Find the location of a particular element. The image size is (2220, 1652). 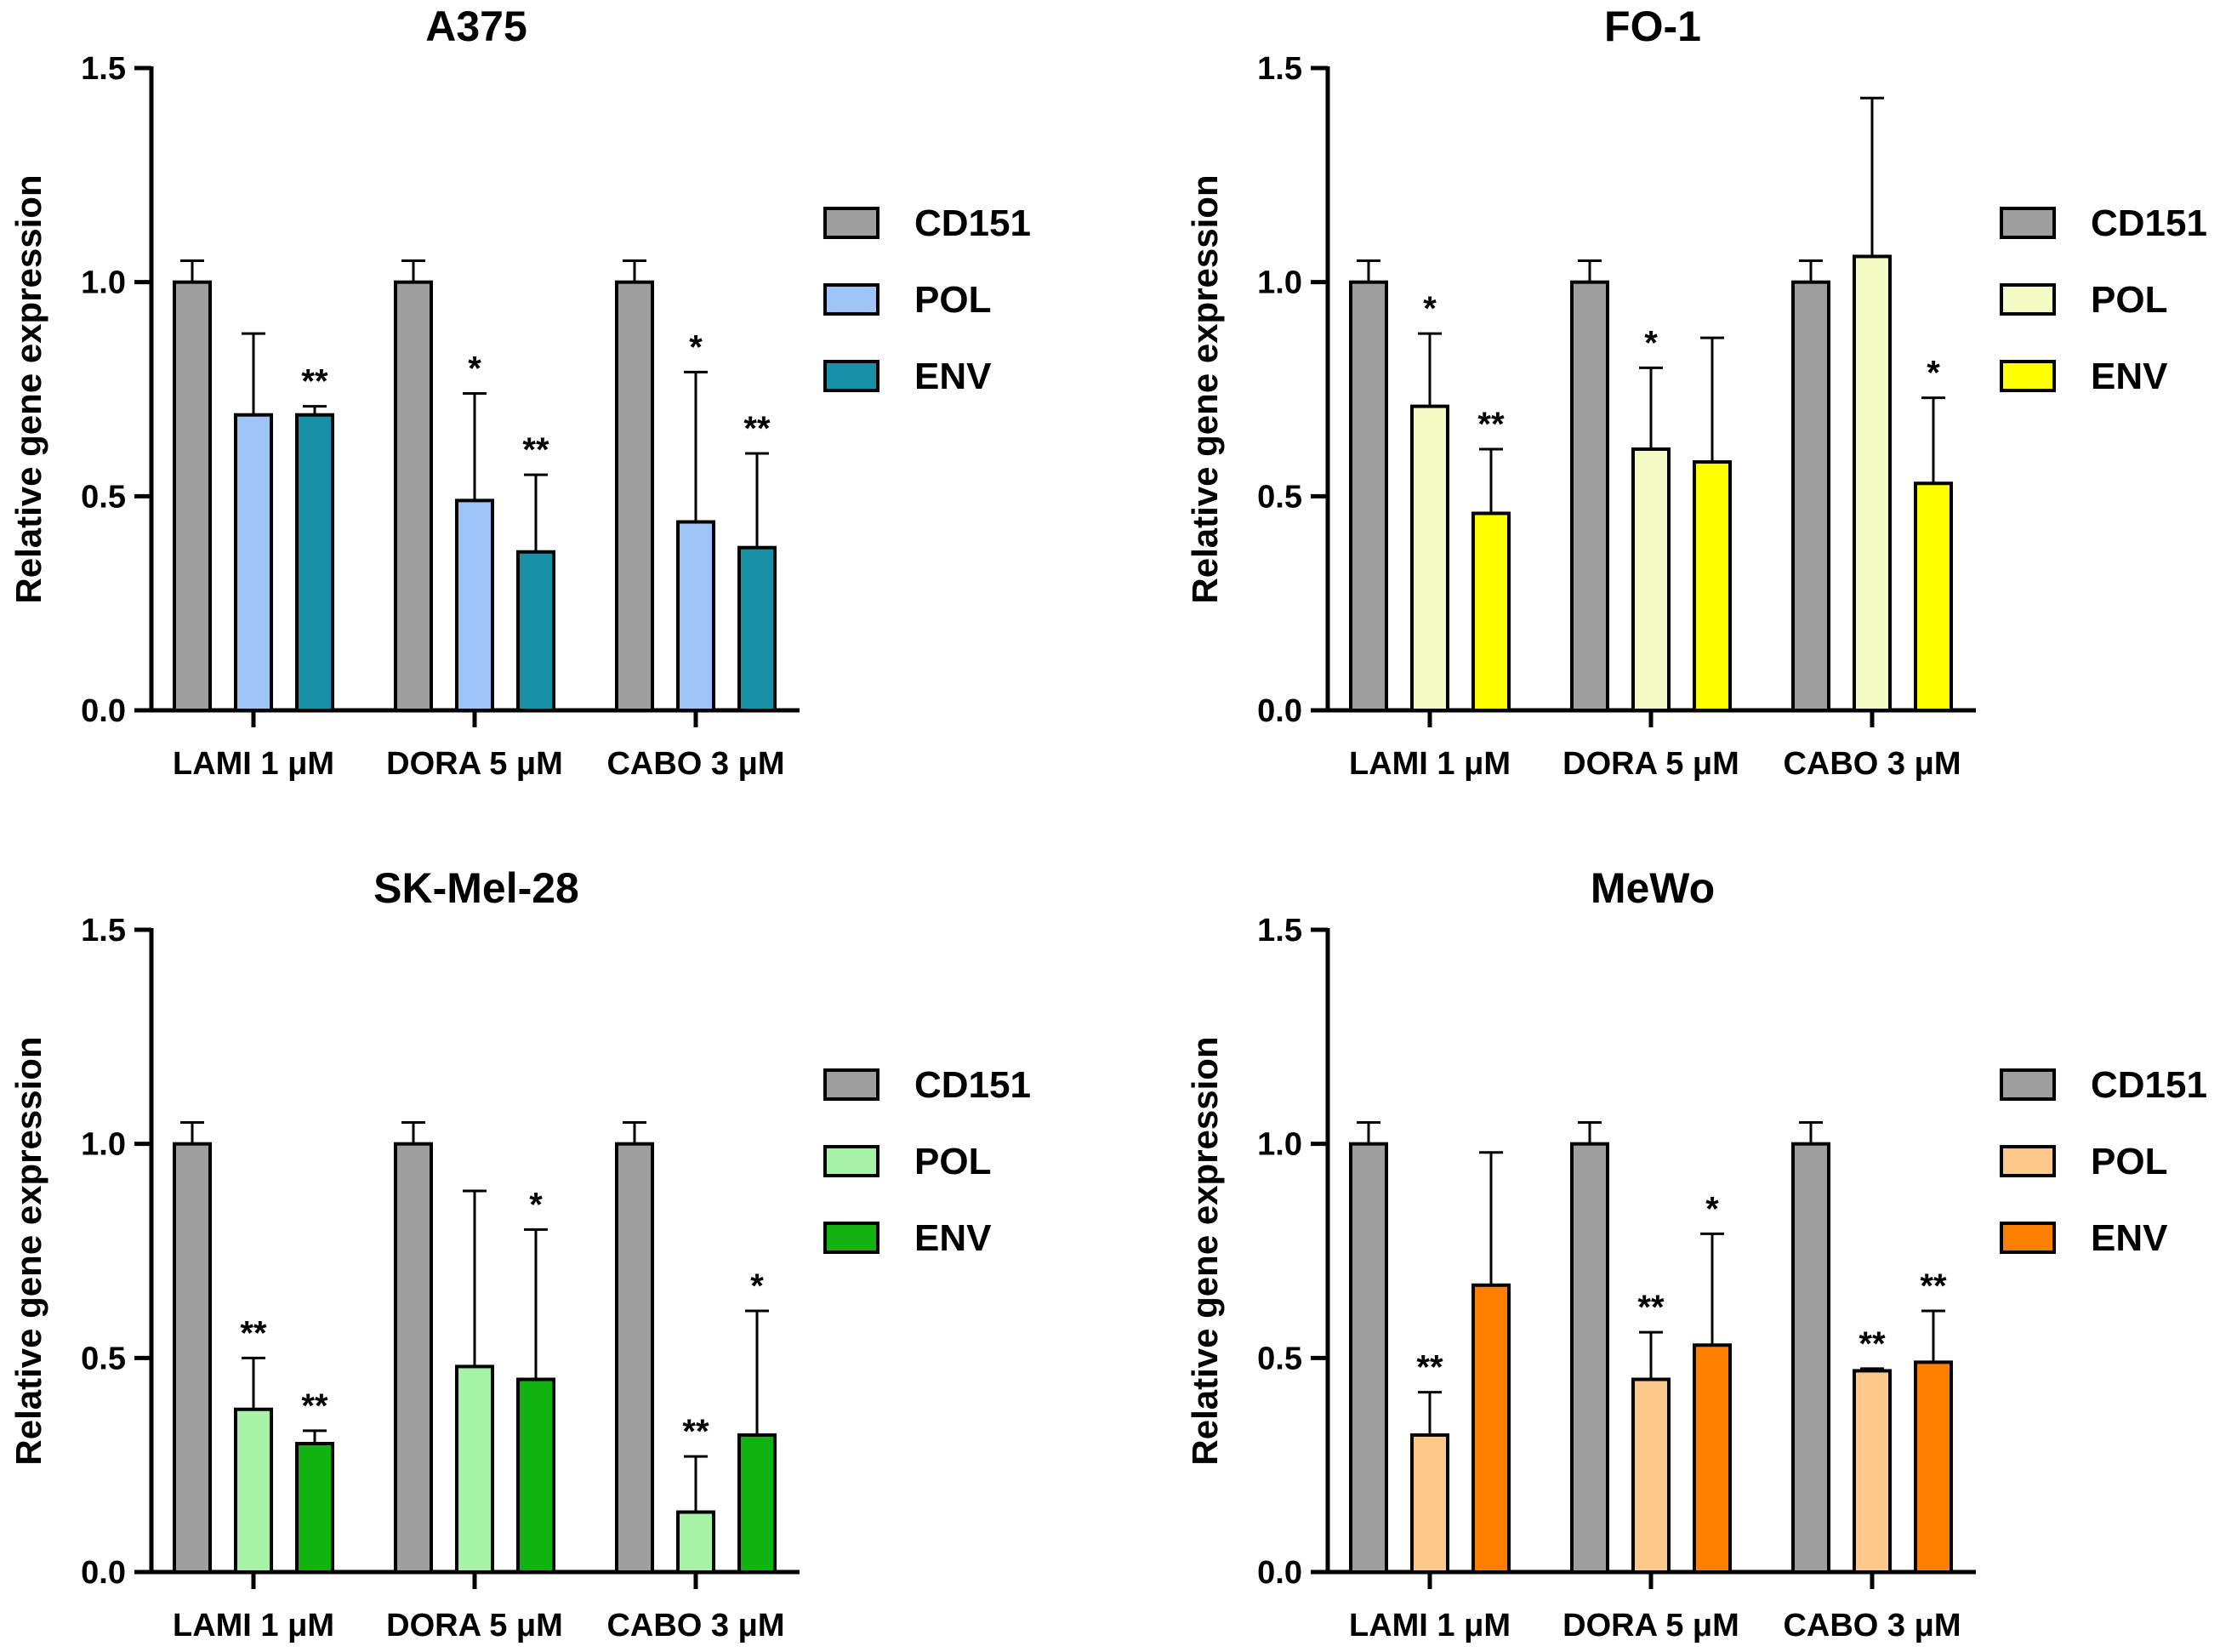

chart-title: FO-1 is located at coordinates (1652, 26).